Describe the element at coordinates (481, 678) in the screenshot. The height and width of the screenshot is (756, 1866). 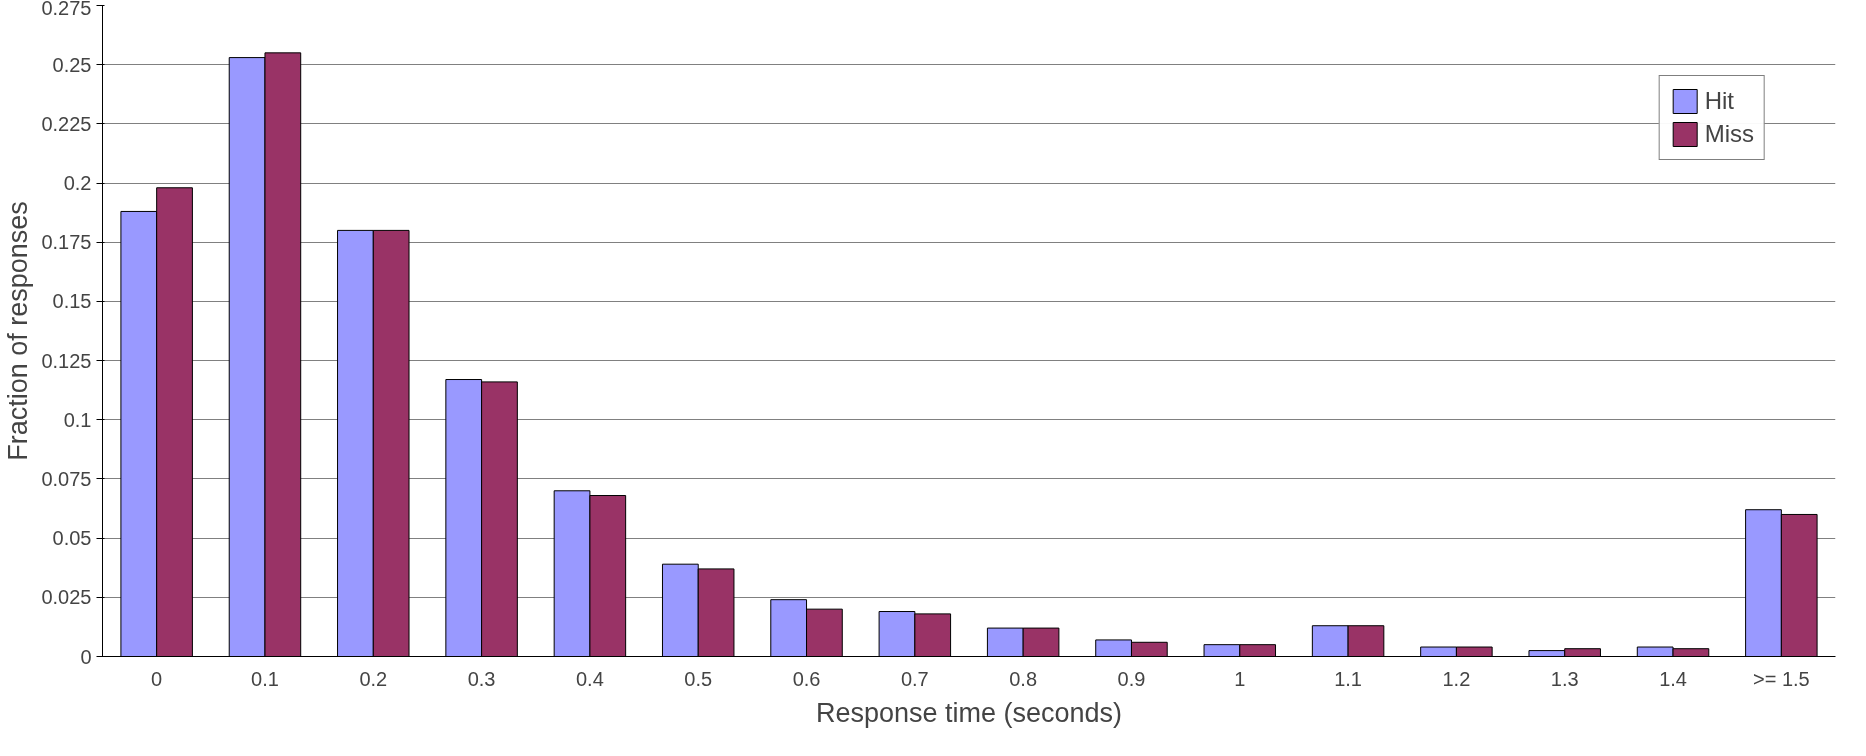
I see `x-tick-label: 0.3` at that location.